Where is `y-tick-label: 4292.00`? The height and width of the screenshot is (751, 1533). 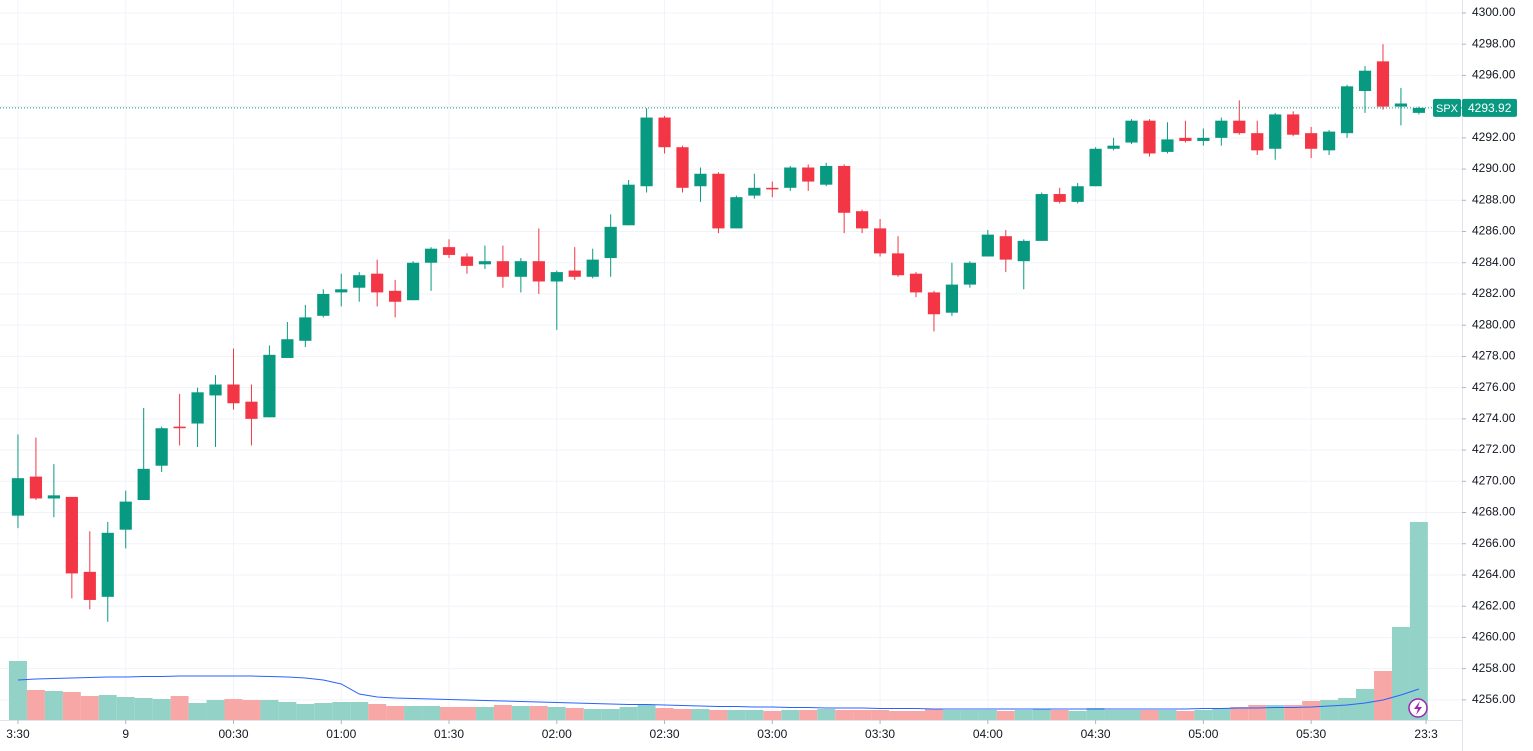
y-tick-label: 4292.00 is located at coordinates (1494, 137).